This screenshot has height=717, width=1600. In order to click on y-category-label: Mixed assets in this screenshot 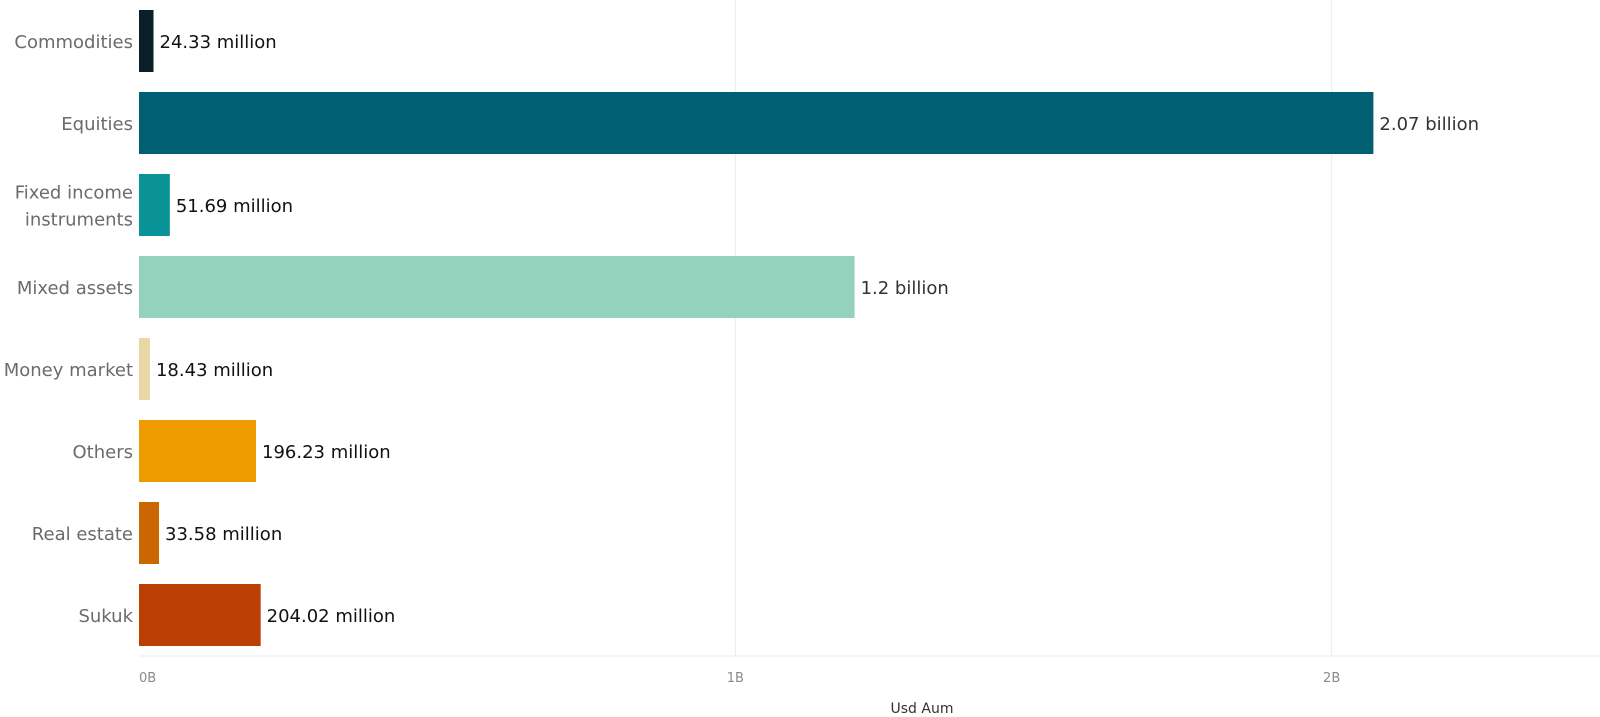, I will do `click(75, 288)`.